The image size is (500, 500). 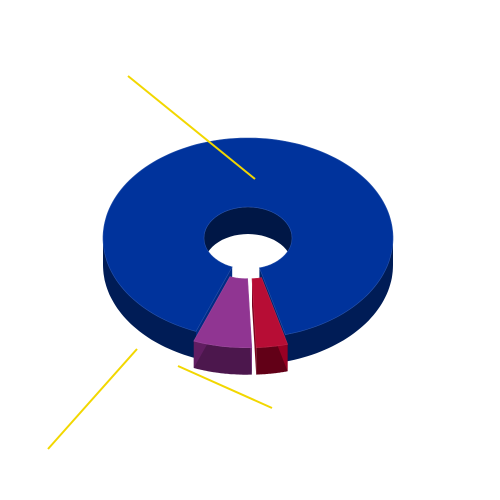 What do you see at coordinates (254, 326) in the screenshot?
I see `donut-slice-2-cut-face` at bounding box center [254, 326].